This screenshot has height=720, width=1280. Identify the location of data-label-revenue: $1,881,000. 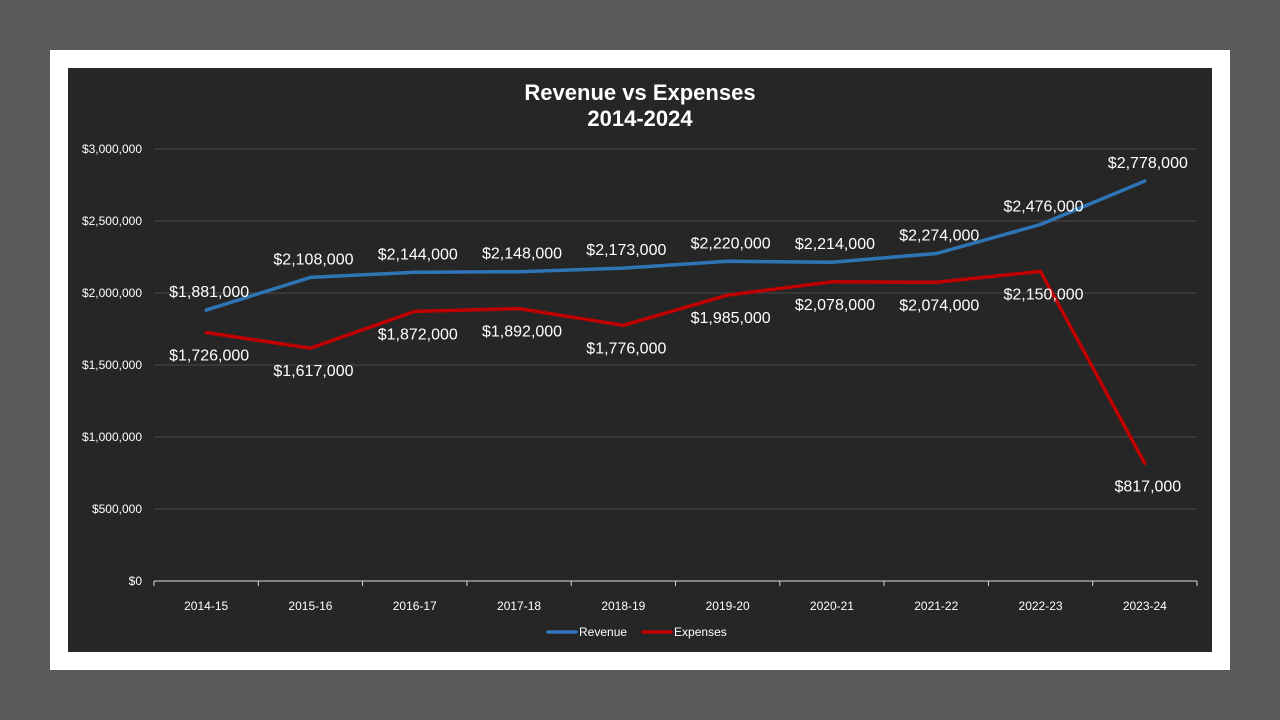
(209, 292).